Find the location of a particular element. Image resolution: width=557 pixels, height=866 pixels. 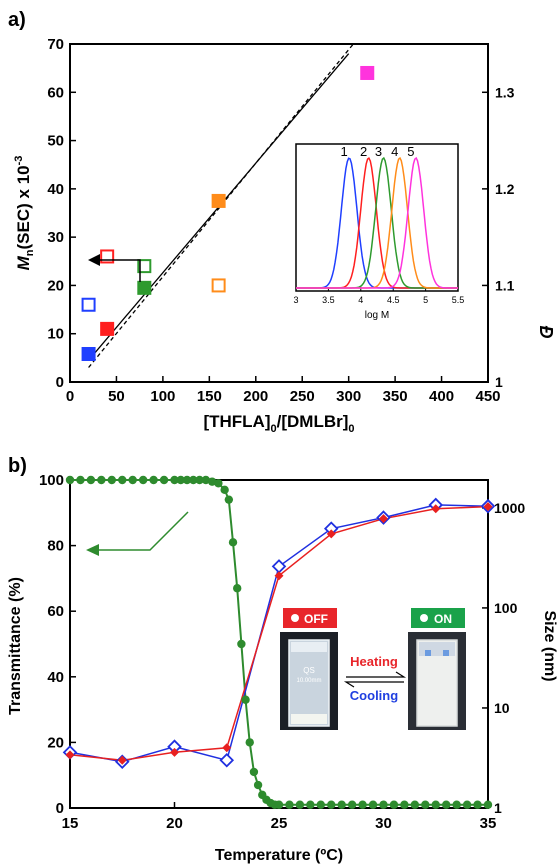

y-tick-label: 70 is located at coordinates (55, 44).